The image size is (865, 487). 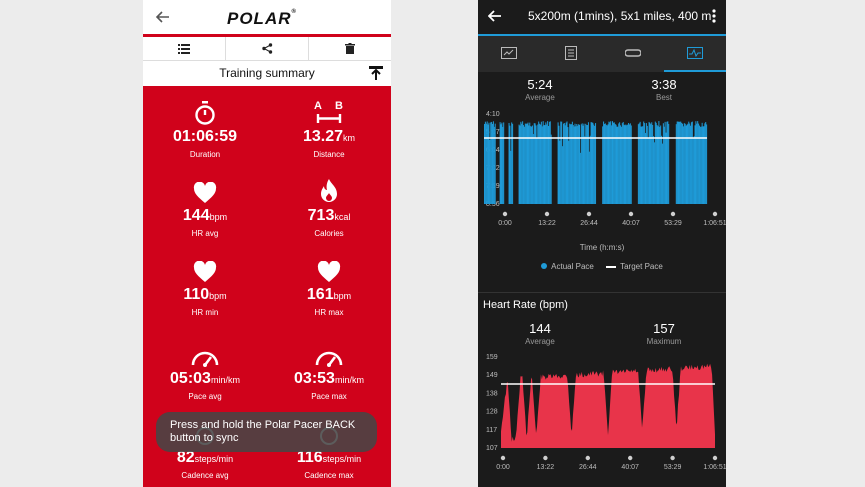 What do you see at coordinates (267, 35) in the screenshot?
I see `accent-divider` at bounding box center [267, 35].